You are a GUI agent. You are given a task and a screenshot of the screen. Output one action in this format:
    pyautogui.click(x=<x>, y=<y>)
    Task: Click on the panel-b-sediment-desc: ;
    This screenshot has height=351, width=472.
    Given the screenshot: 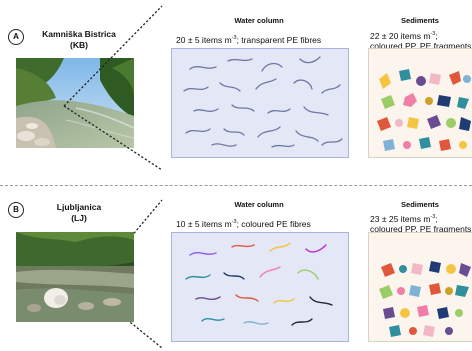 What is the action you would take?
    pyautogui.click(x=436, y=218)
    